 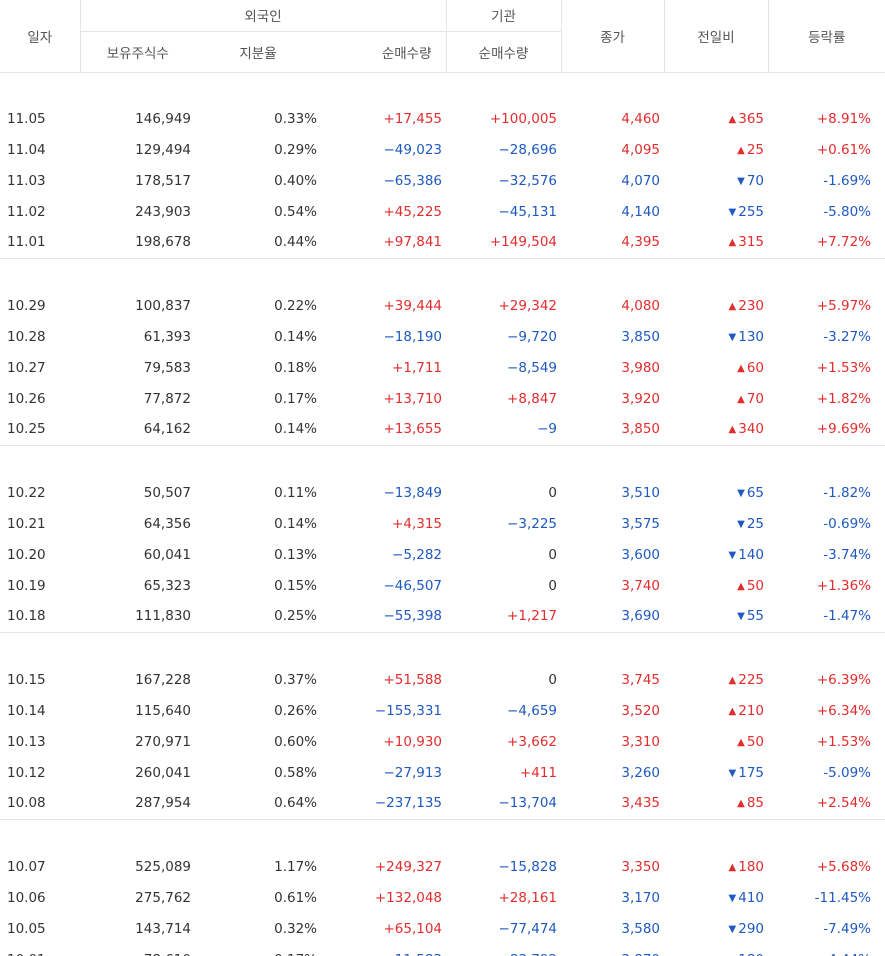 What do you see at coordinates (528, 180) in the screenshot?
I see `institution-net-cell: −32,576` at bounding box center [528, 180].